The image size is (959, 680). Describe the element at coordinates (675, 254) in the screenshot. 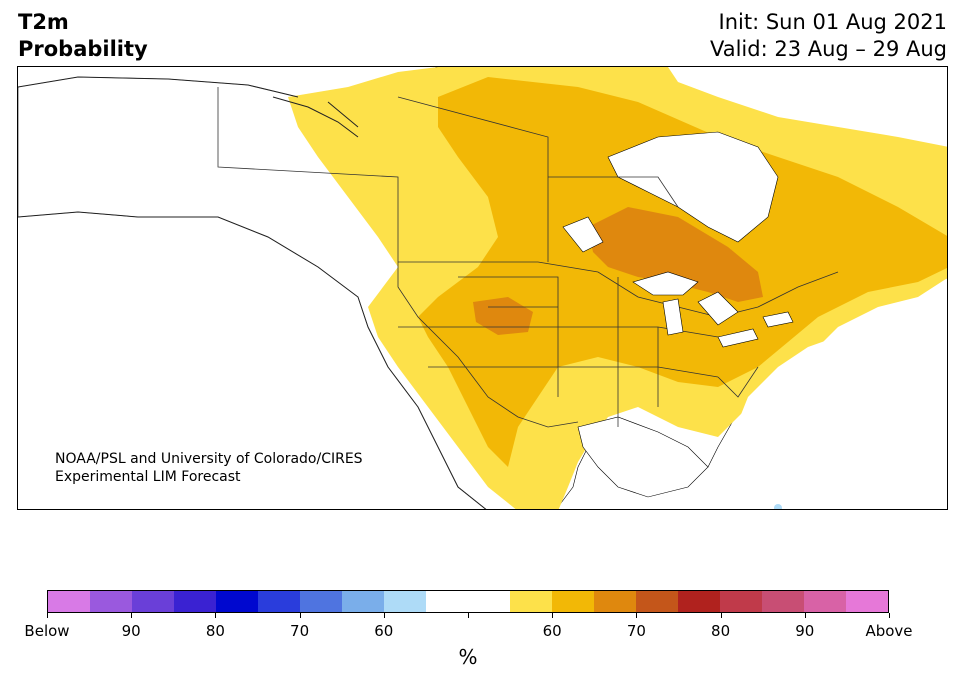

I see `region-80-percent` at that location.